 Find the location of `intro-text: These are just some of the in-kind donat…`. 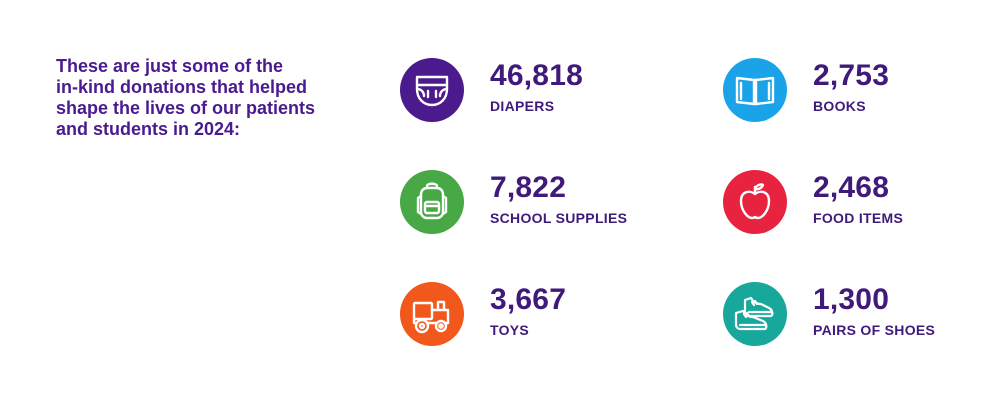

intro-text: These are just some of the in-kind donat… is located at coordinates (186, 97).